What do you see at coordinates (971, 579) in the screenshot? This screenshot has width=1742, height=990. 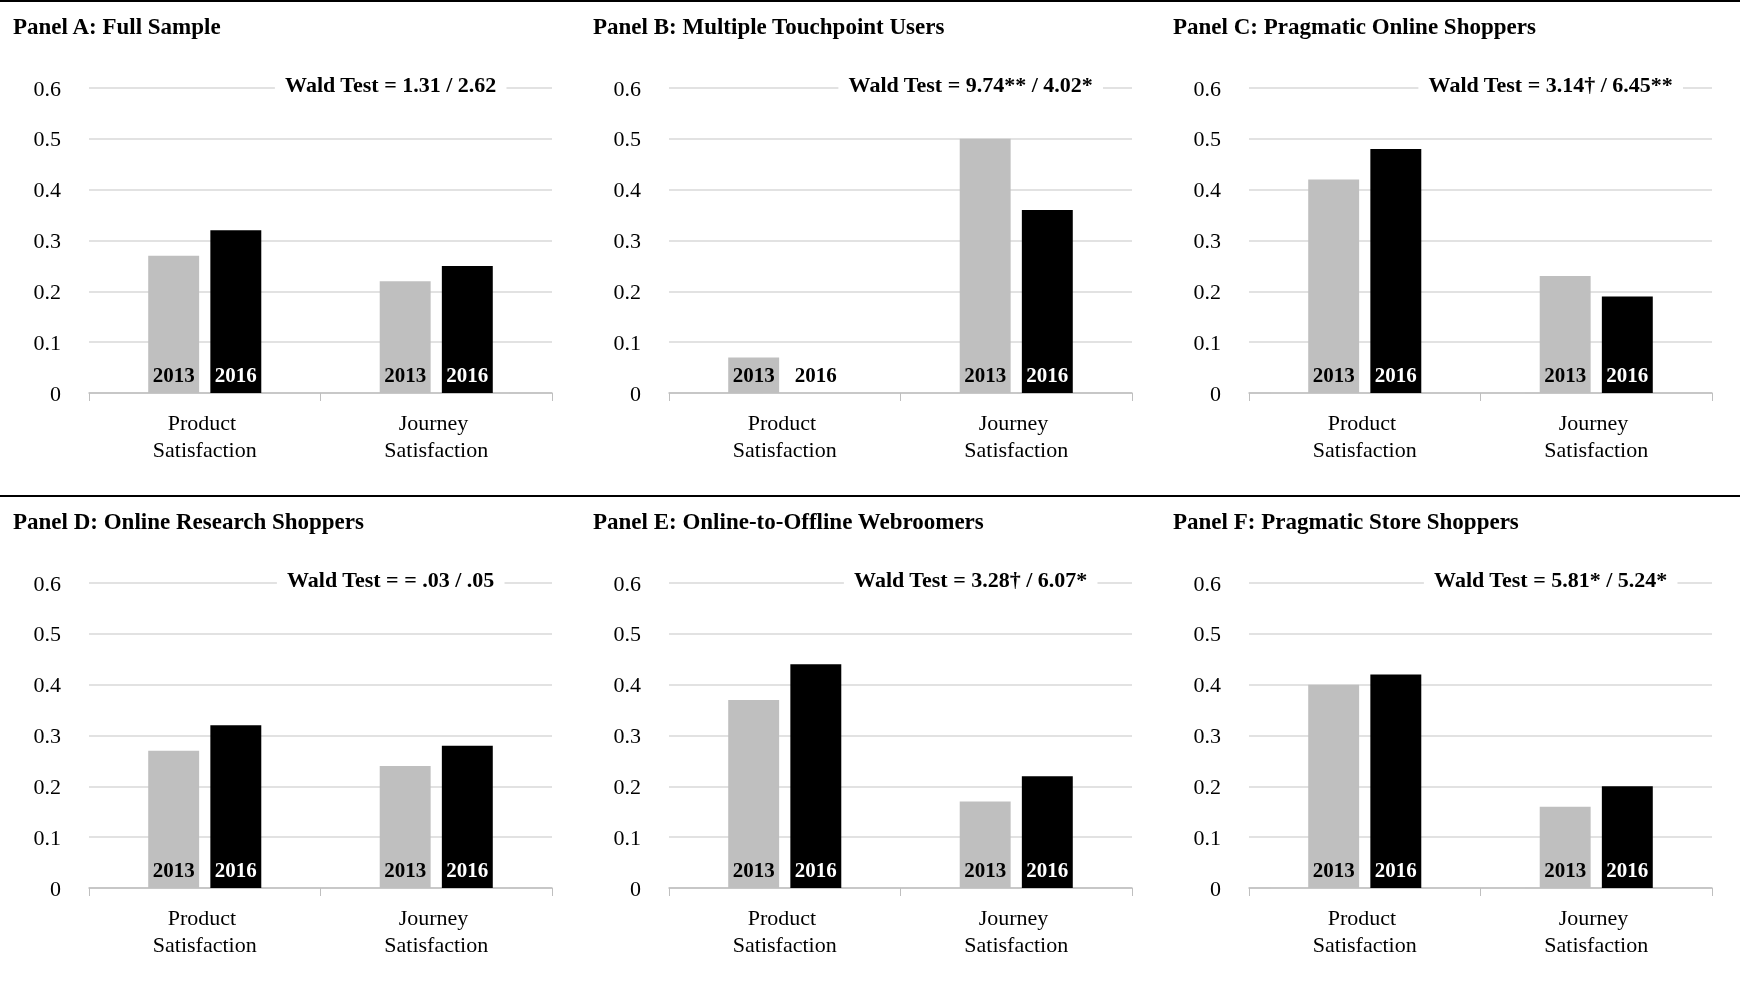 I see `annotation: Wald Test = 3.28† / 6.07*` at bounding box center [971, 579].